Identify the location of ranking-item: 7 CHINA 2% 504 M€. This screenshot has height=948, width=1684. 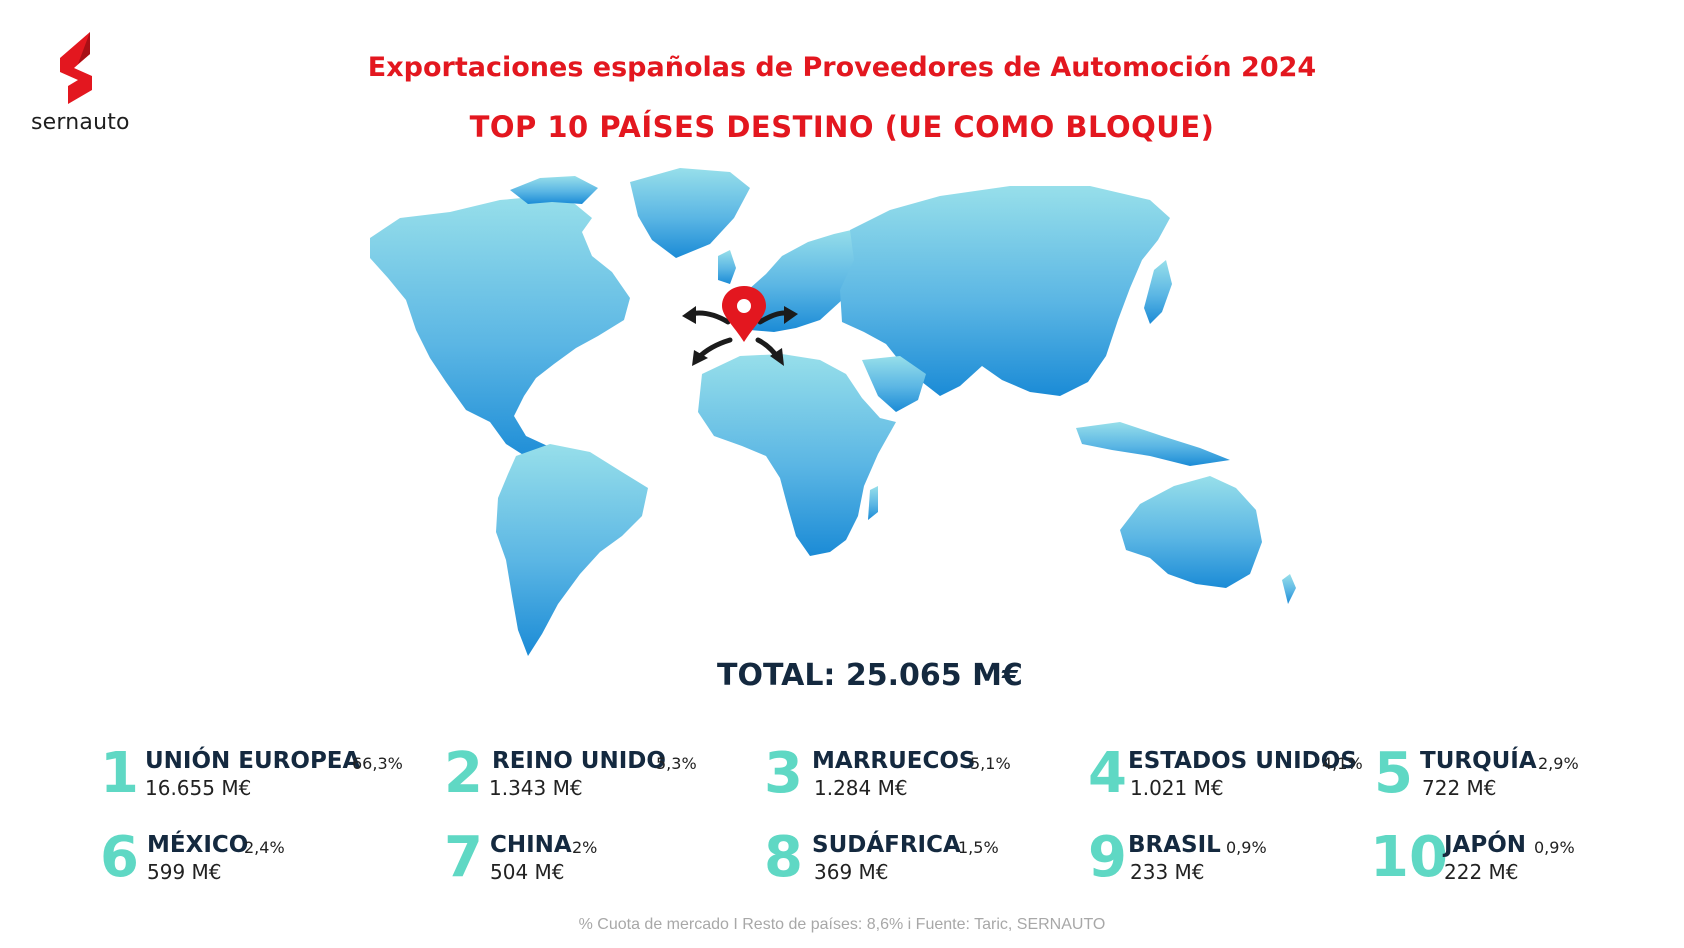
(544, 861).